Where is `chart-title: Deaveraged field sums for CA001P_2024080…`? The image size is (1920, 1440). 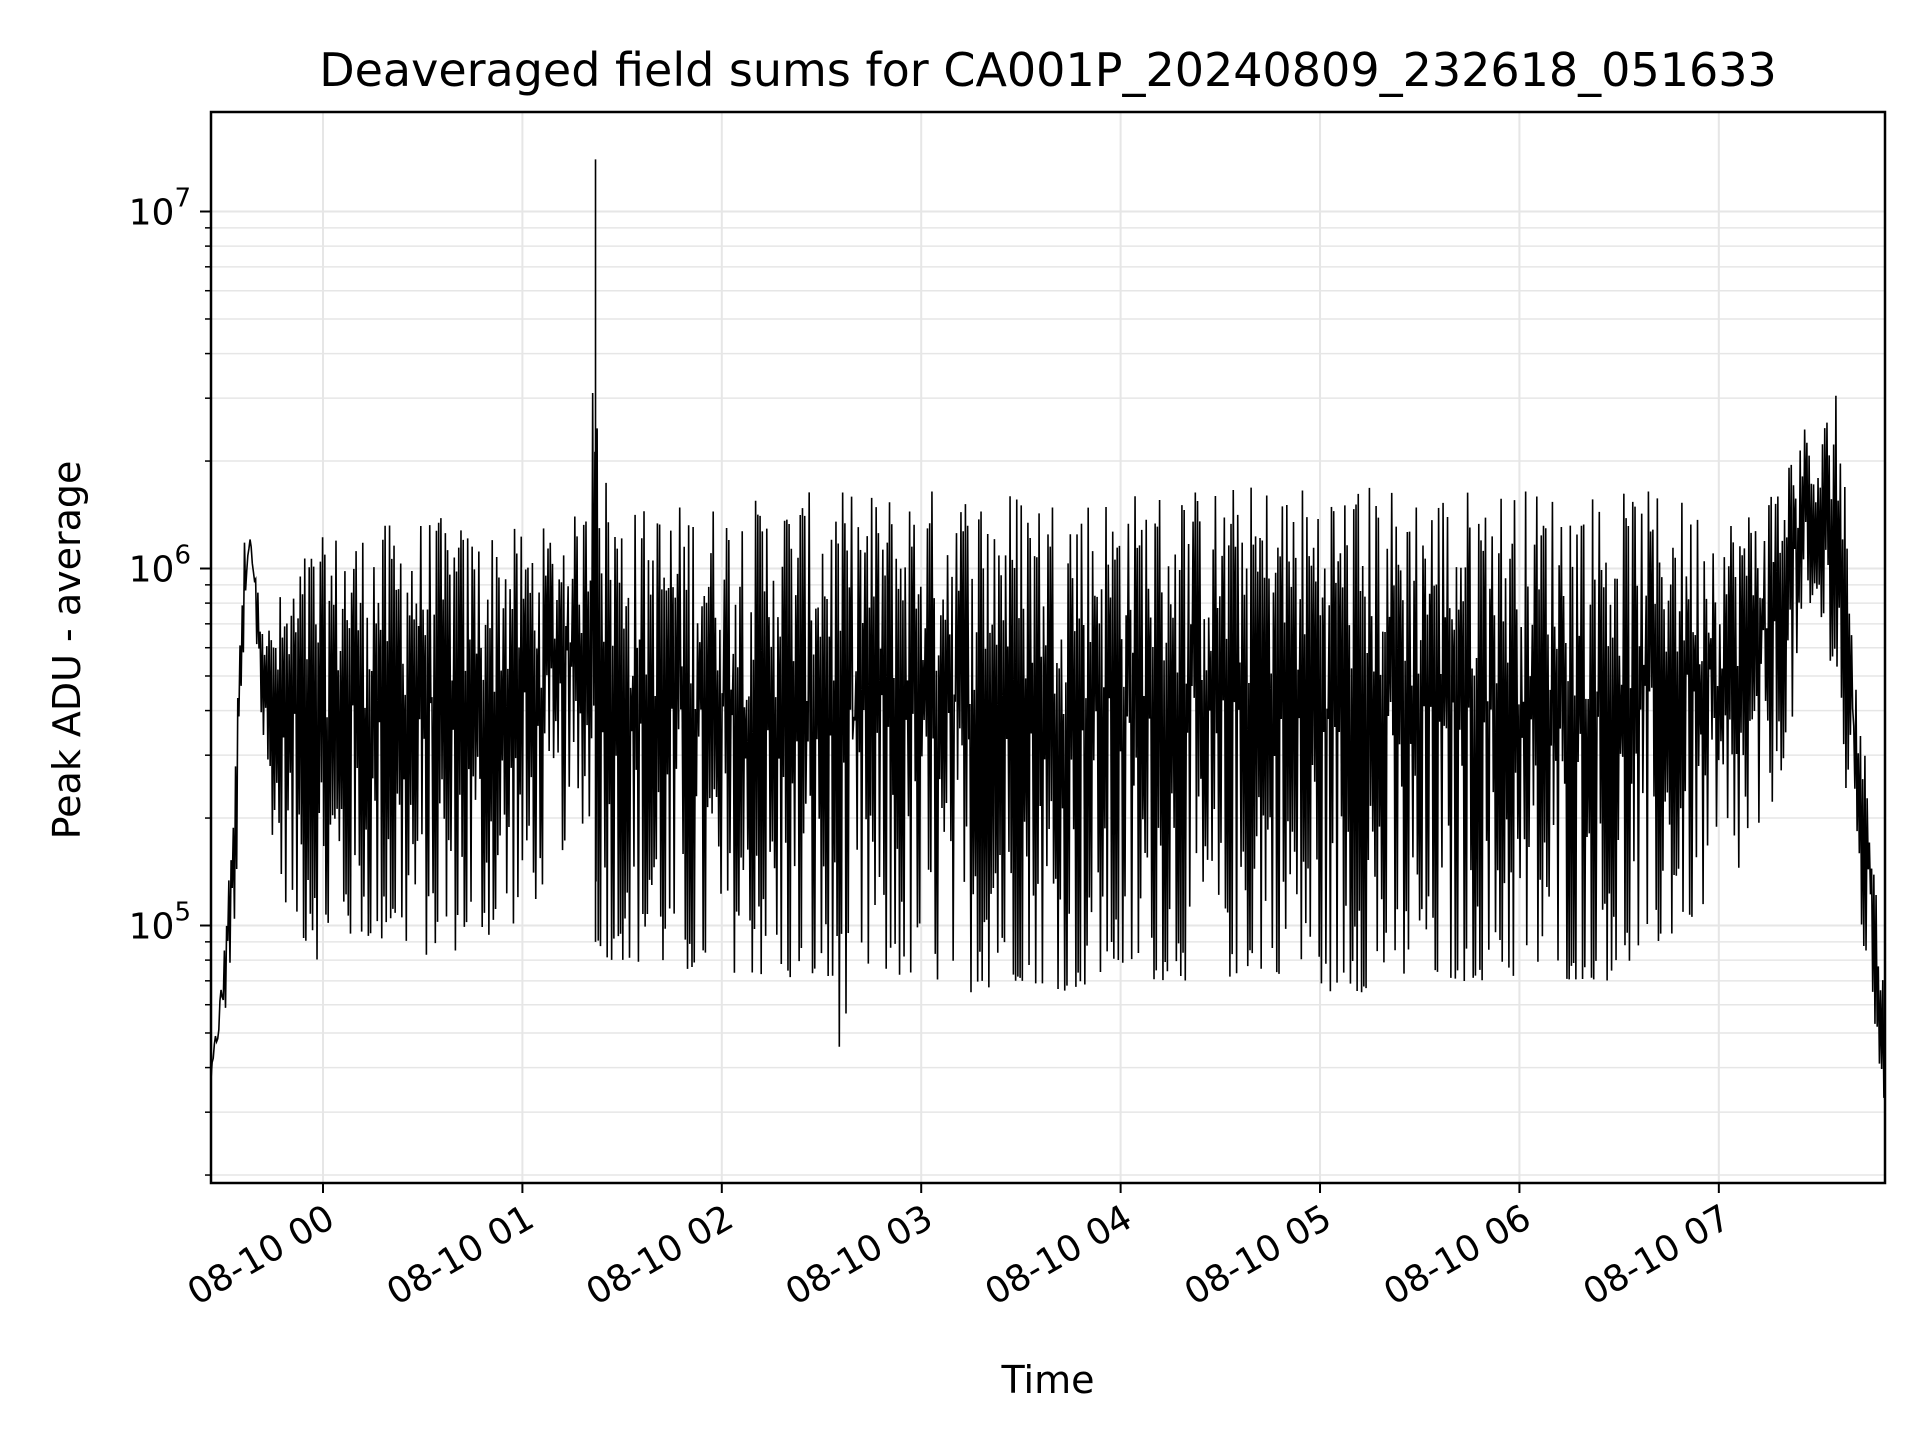 chart-title: Deaveraged field sums for CA001P_2024080… is located at coordinates (1048, 70).